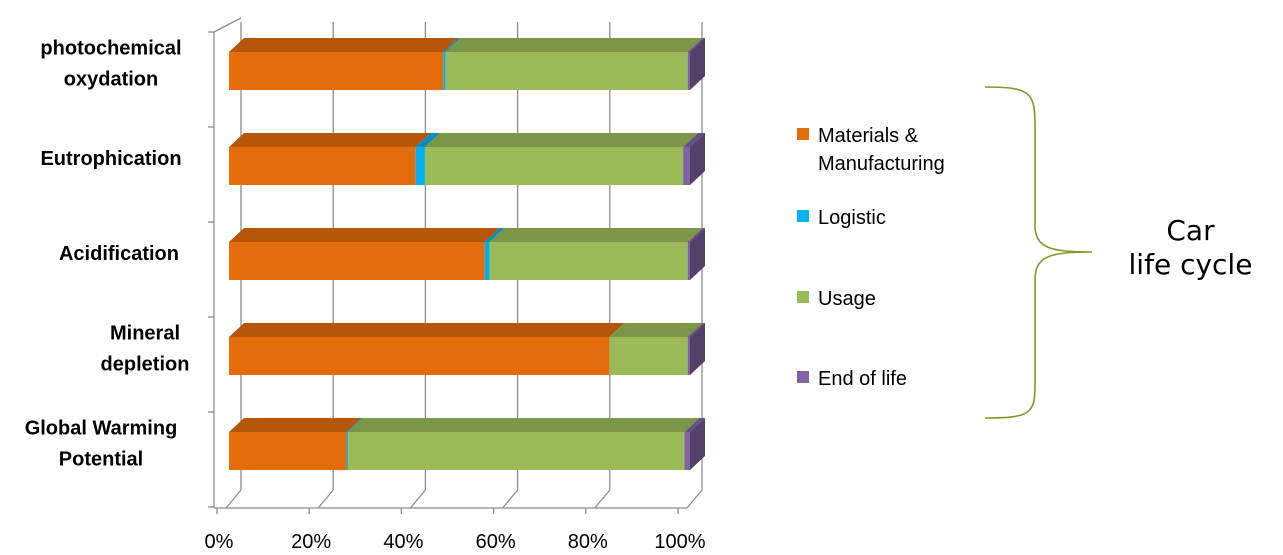 This screenshot has width=1283, height=555. I want to click on bar-group-global-warming-potential, so click(467, 444).